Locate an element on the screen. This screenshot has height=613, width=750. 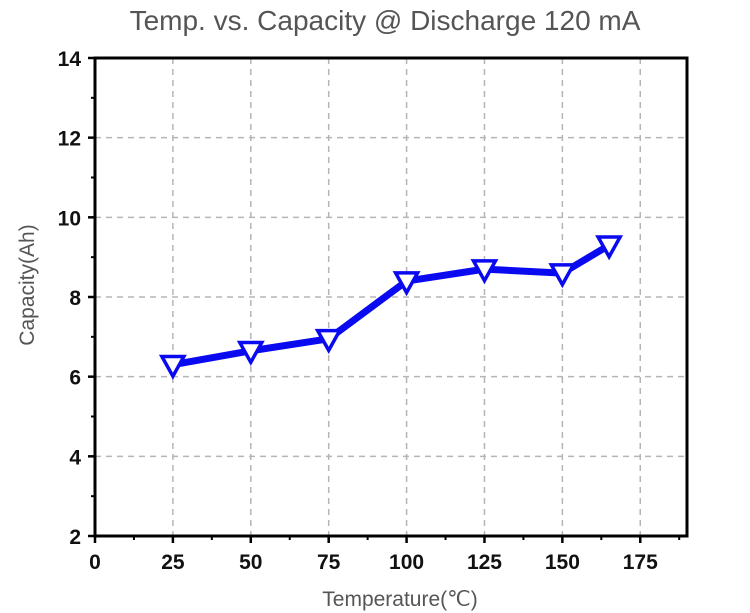
x-tick-label: 75 is located at coordinates (329, 562).